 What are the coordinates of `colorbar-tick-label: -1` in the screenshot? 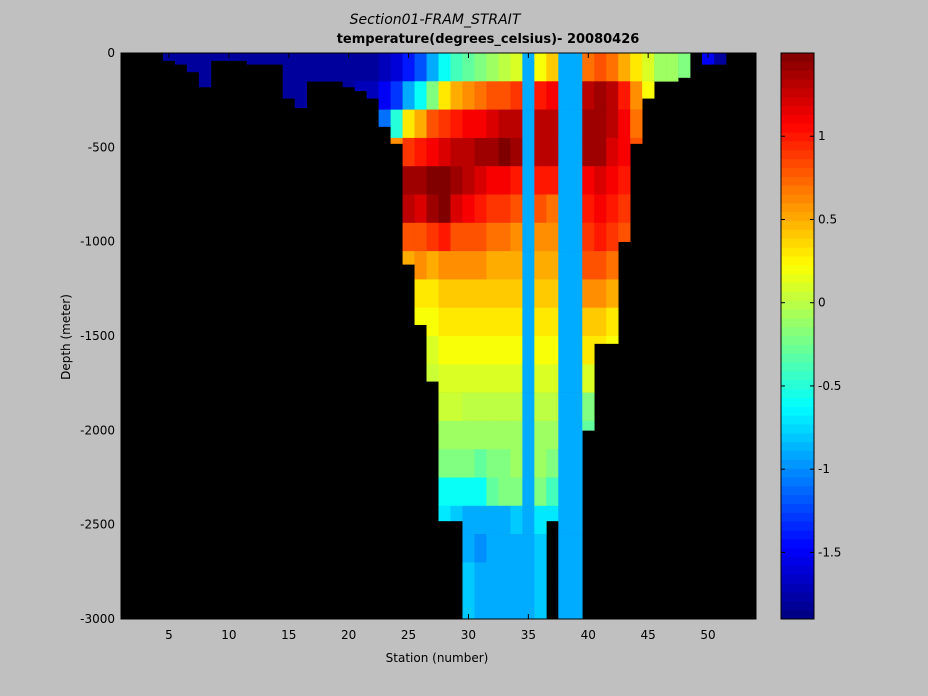 It's located at (824, 469).